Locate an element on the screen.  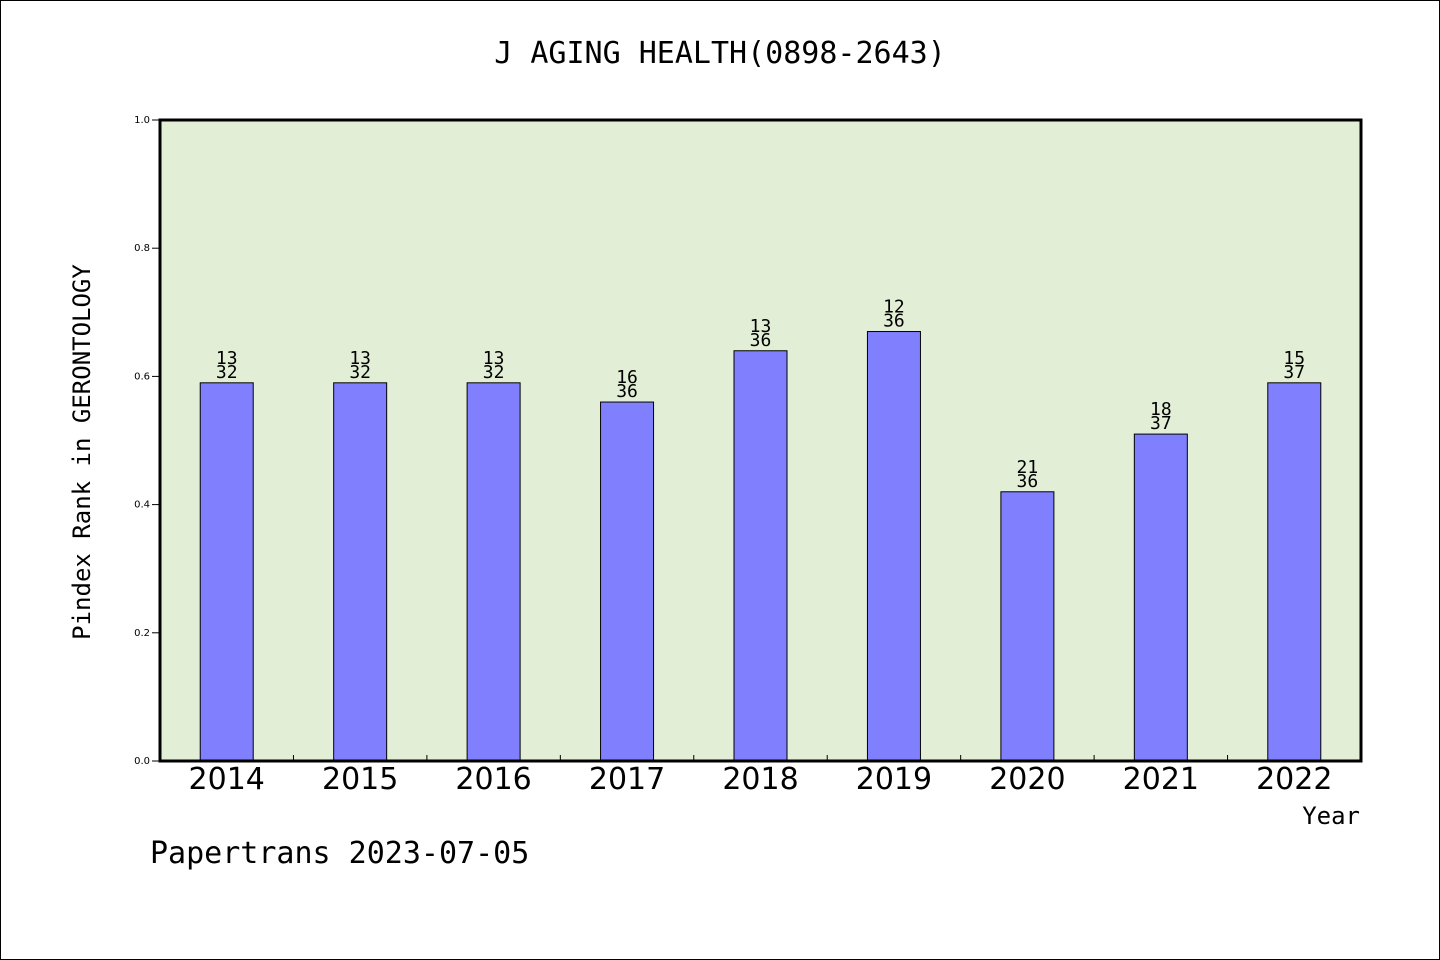
chart-title: J AGING HEALTH(0898-2643) is located at coordinates (720, 53).